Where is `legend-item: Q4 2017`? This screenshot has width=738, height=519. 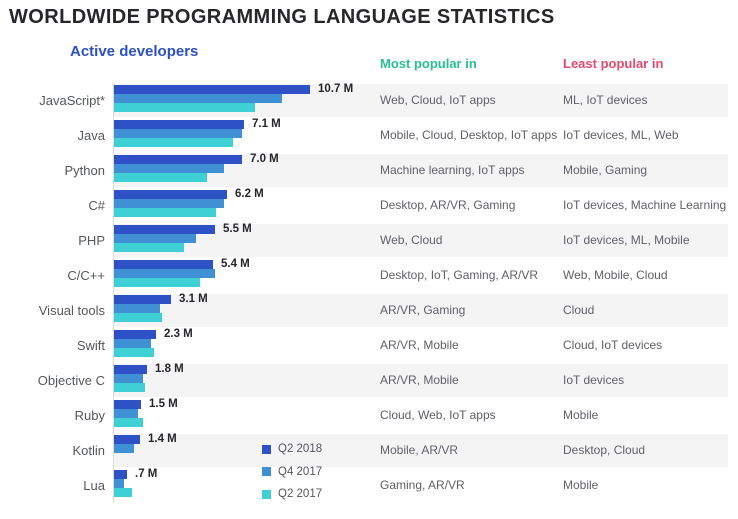 legend-item: Q4 2017 is located at coordinates (292, 472).